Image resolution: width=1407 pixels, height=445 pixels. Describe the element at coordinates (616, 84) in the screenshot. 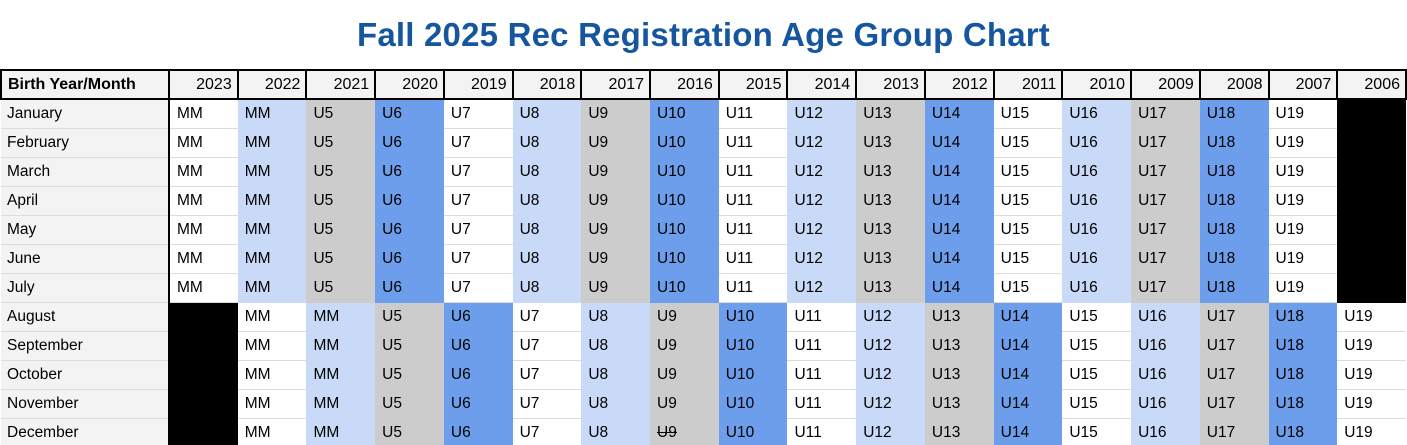

I see `year-header: 2017` at that location.